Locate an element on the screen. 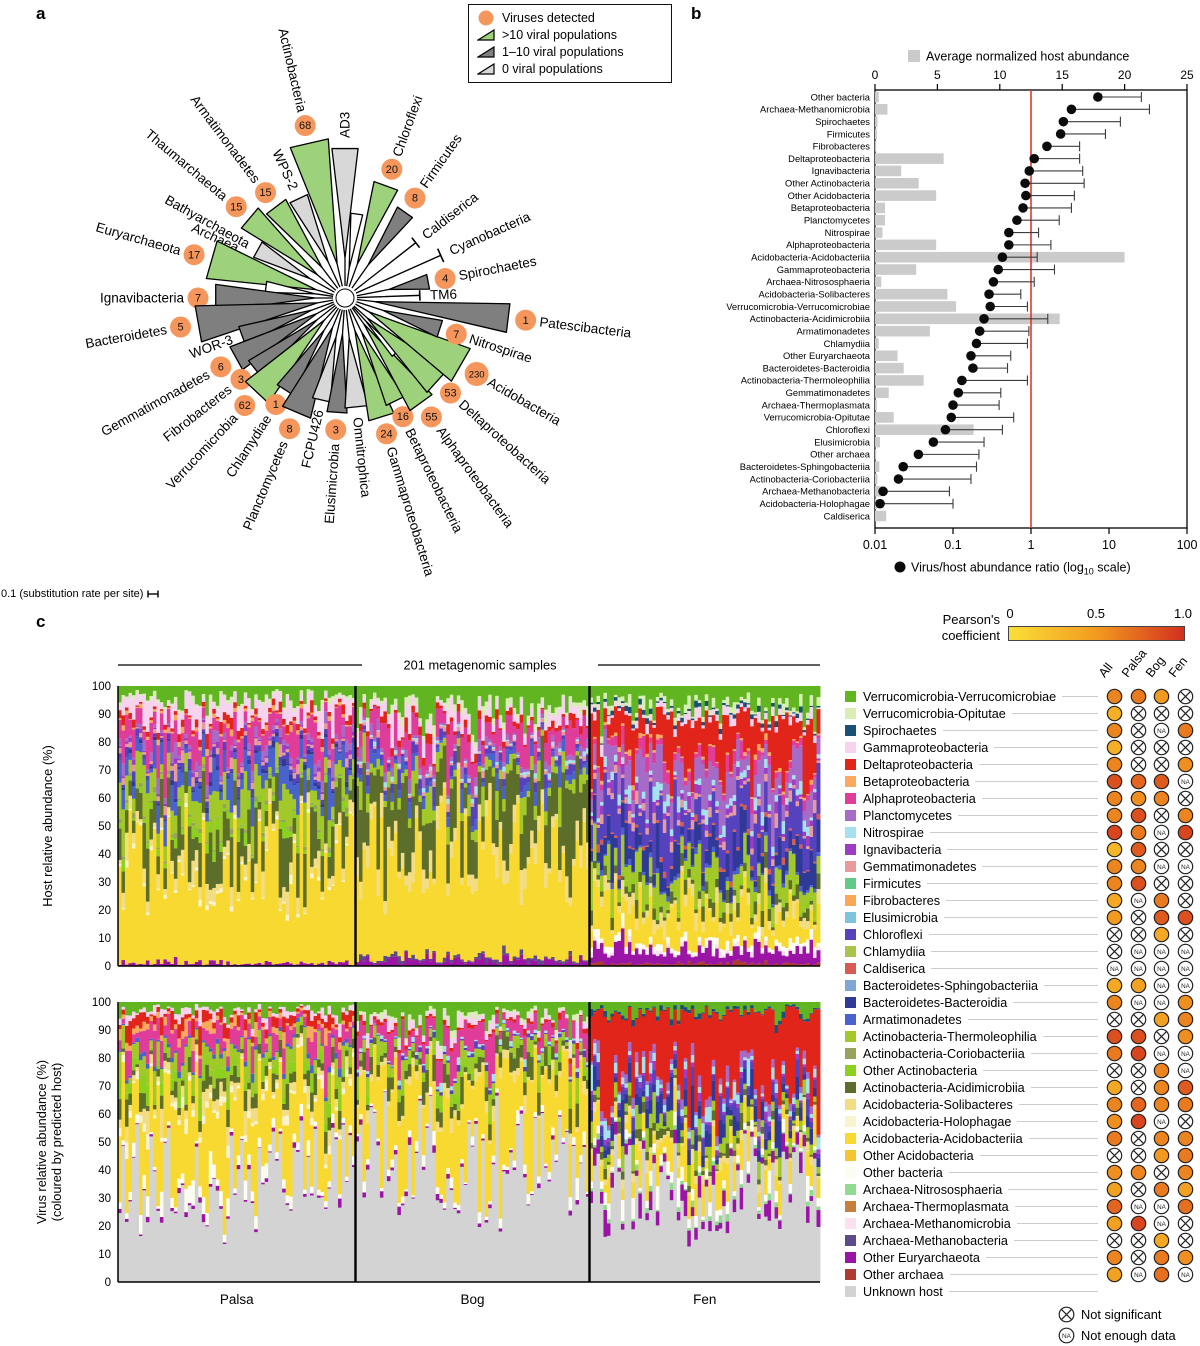 The width and height of the screenshot is (1200, 1346). tree-branch is located at coordinates (348, 277).